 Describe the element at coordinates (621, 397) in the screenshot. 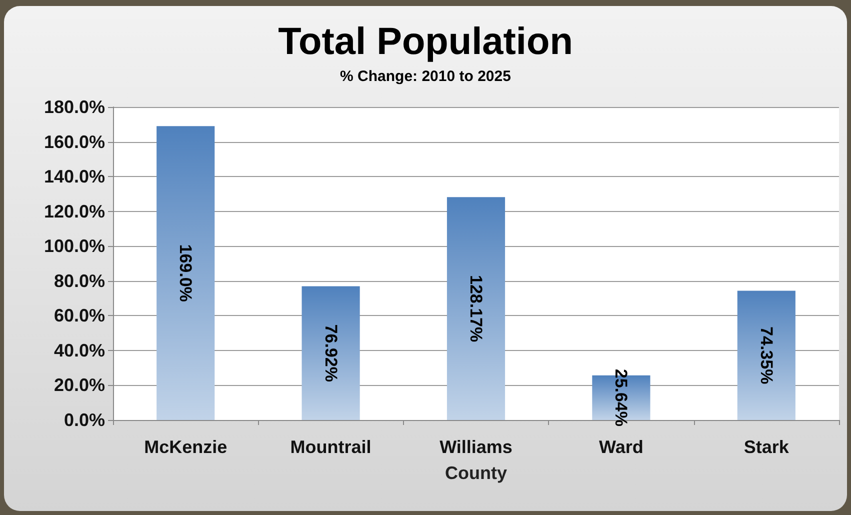

I see `data-label: 25.64%` at that location.